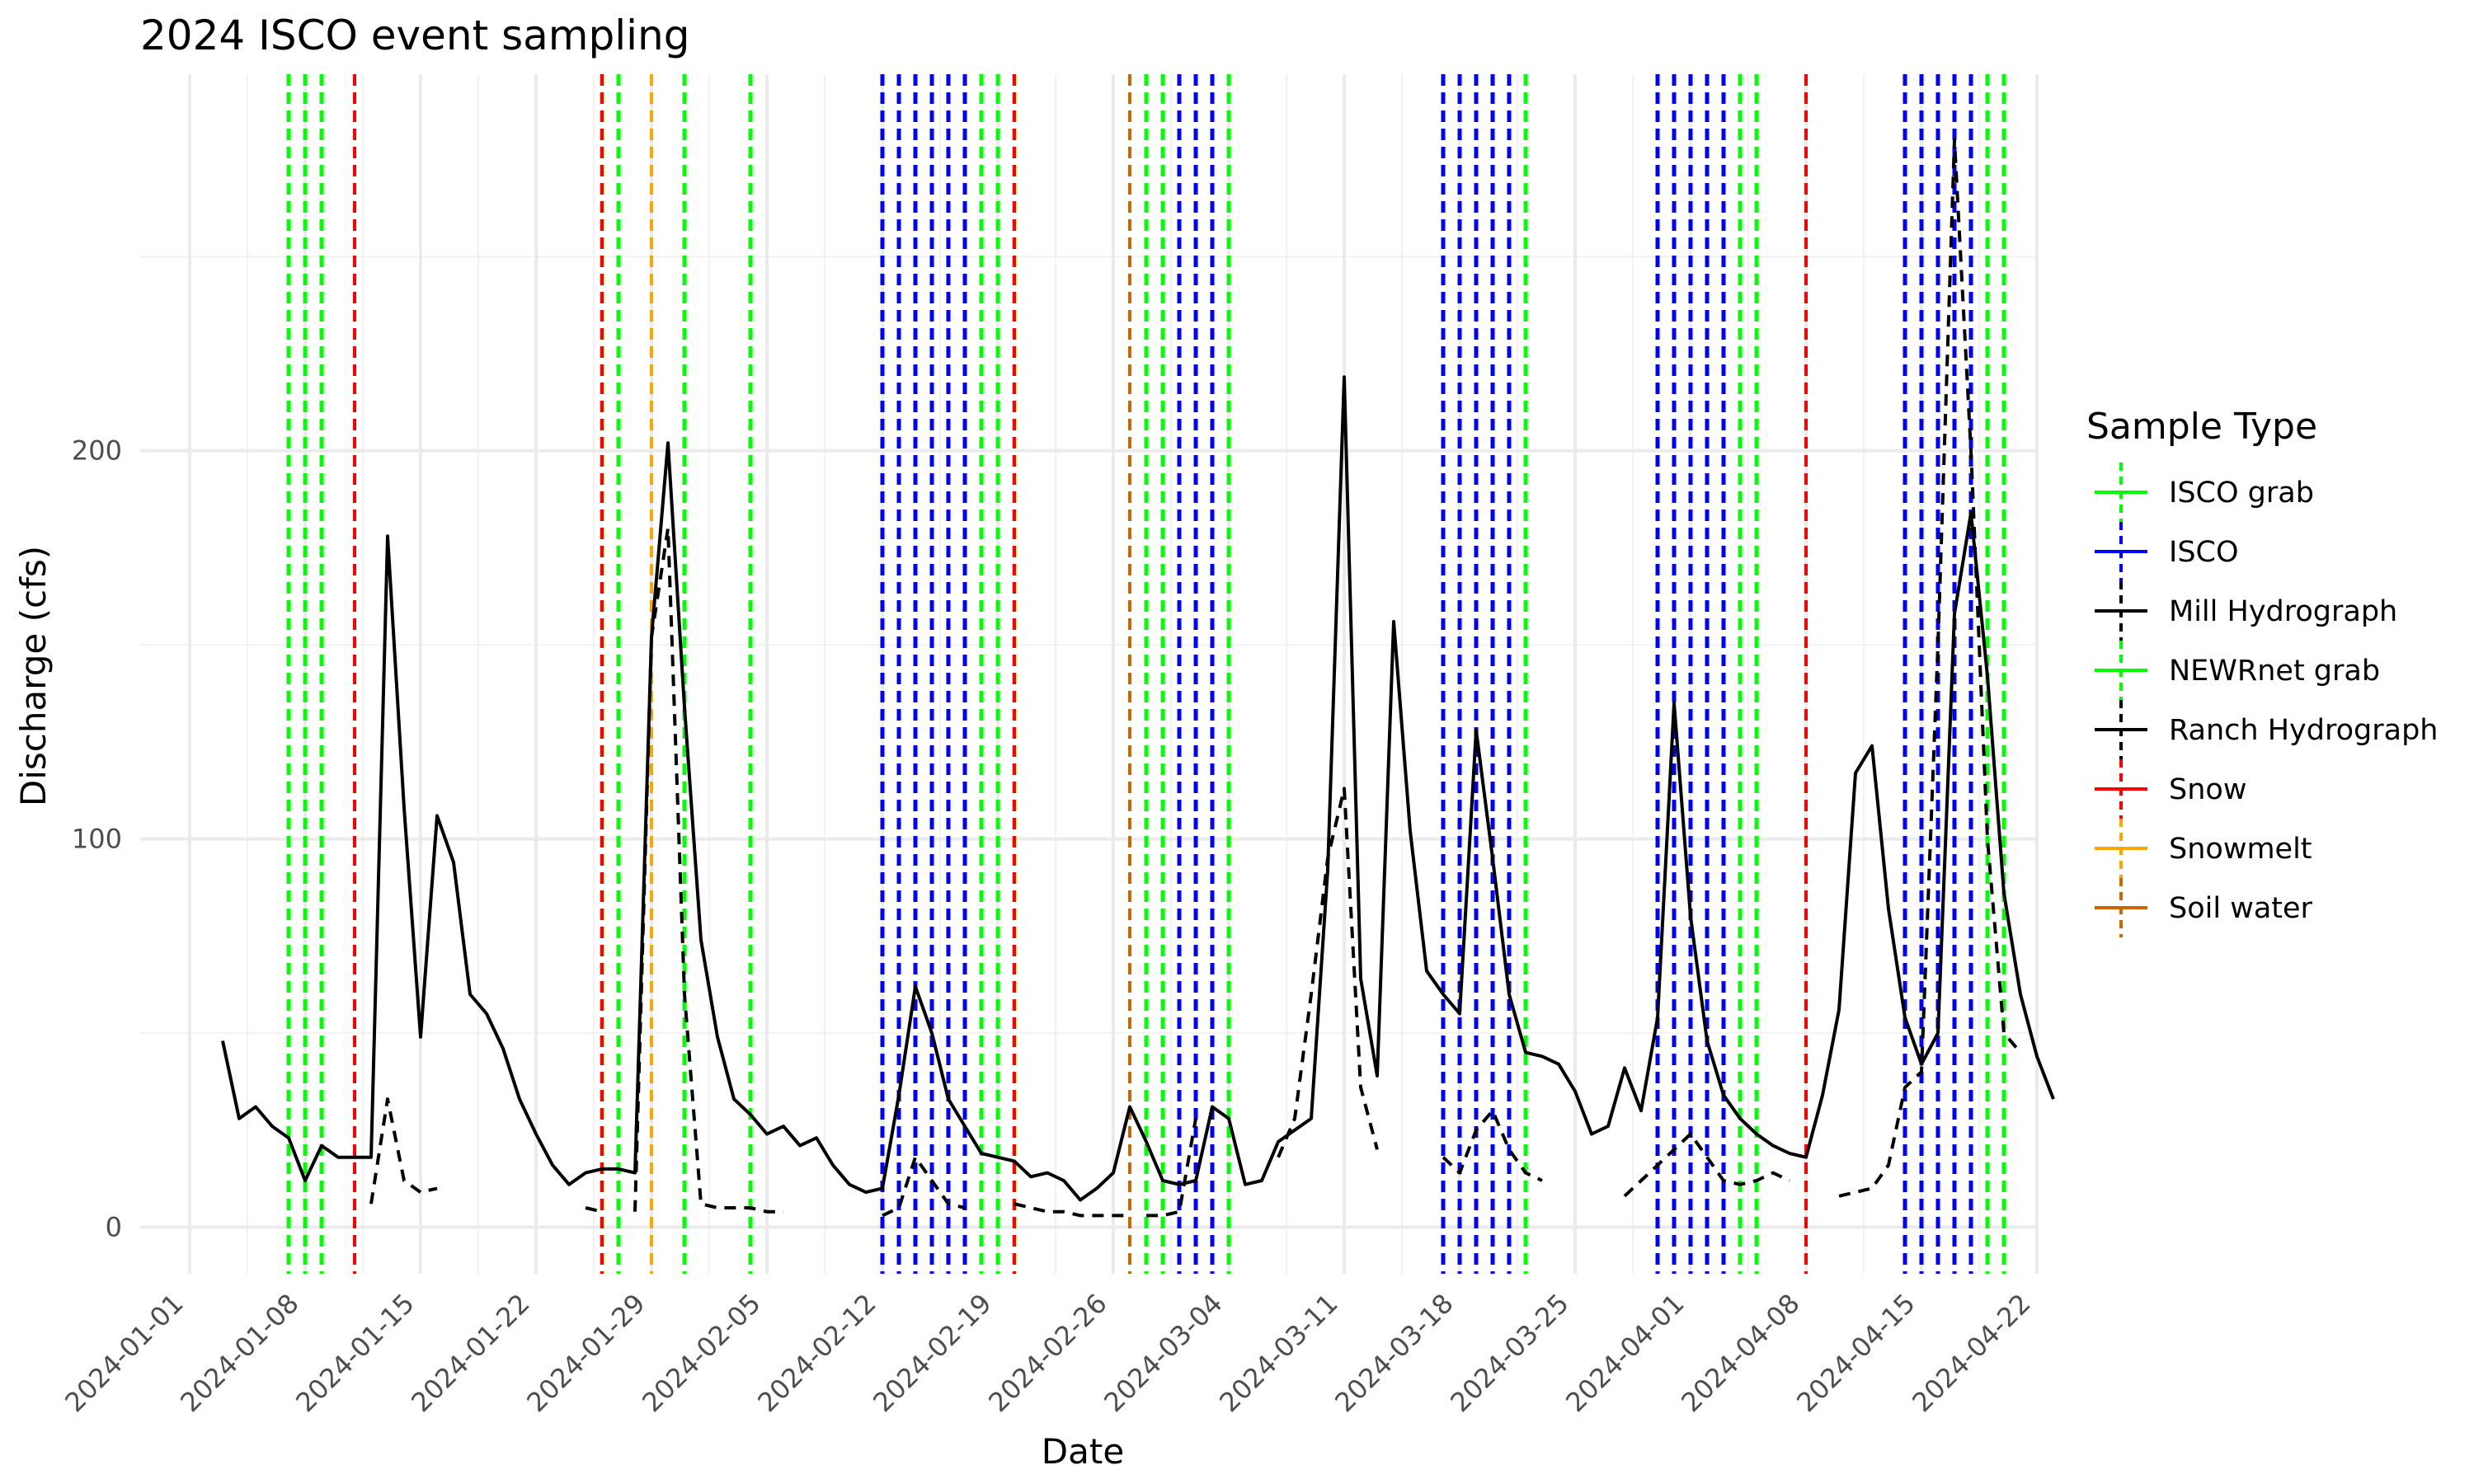 The width and height of the screenshot is (2474, 1484). Describe the element at coordinates (2167, 551) in the screenshot. I see `legend-item: ISCO` at that location.